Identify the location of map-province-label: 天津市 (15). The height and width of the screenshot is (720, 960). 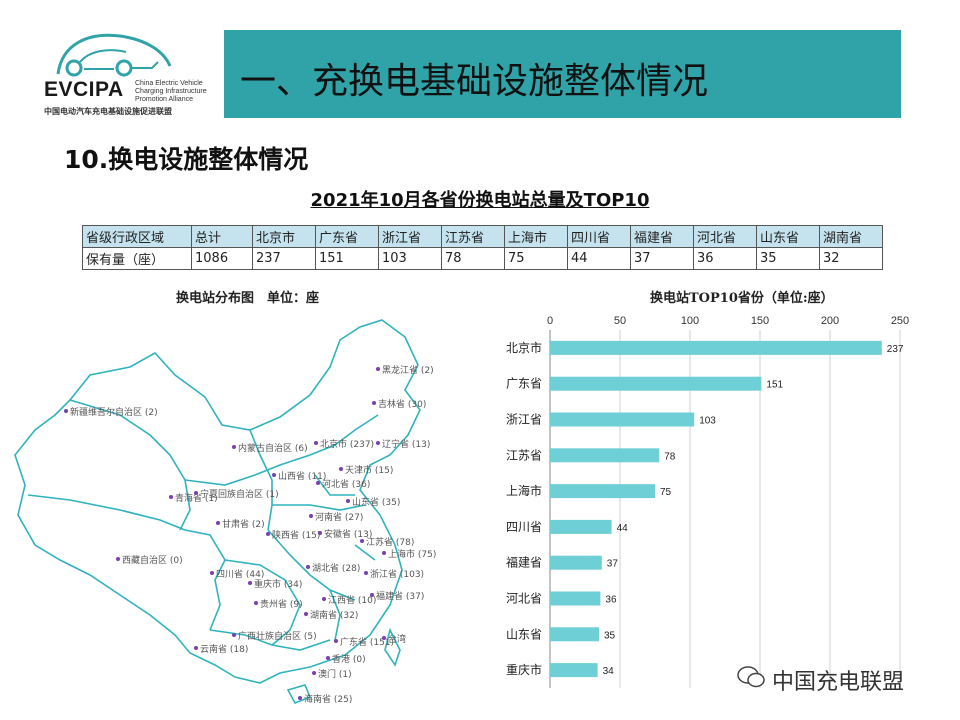
(369, 470).